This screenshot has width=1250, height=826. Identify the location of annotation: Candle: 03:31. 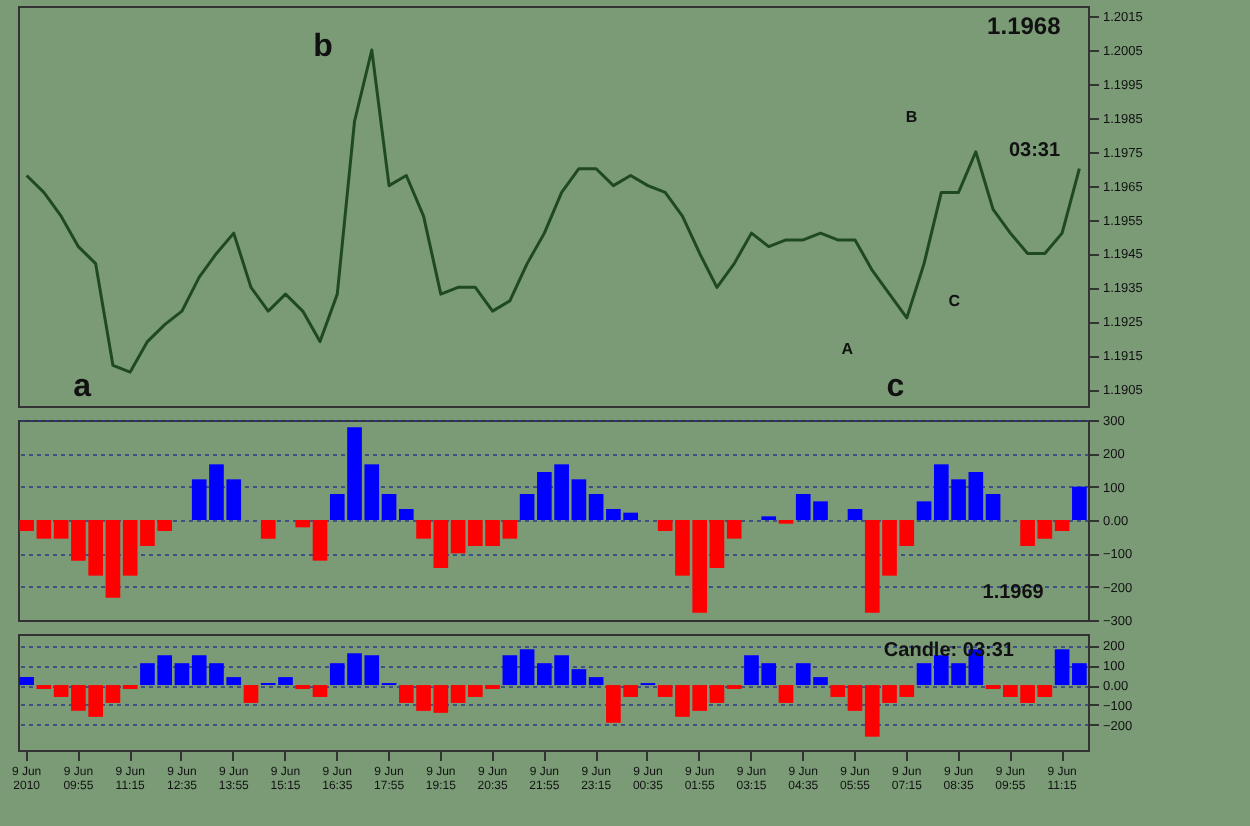
(949, 651).